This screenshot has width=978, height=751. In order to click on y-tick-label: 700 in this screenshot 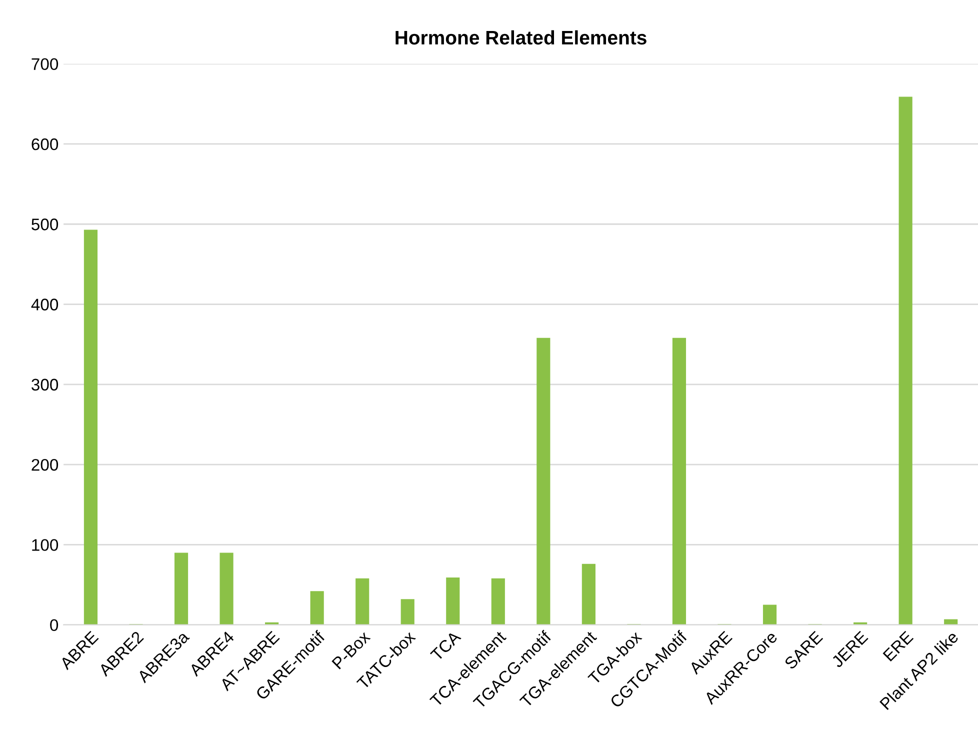, I will do `click(45, 64)`.